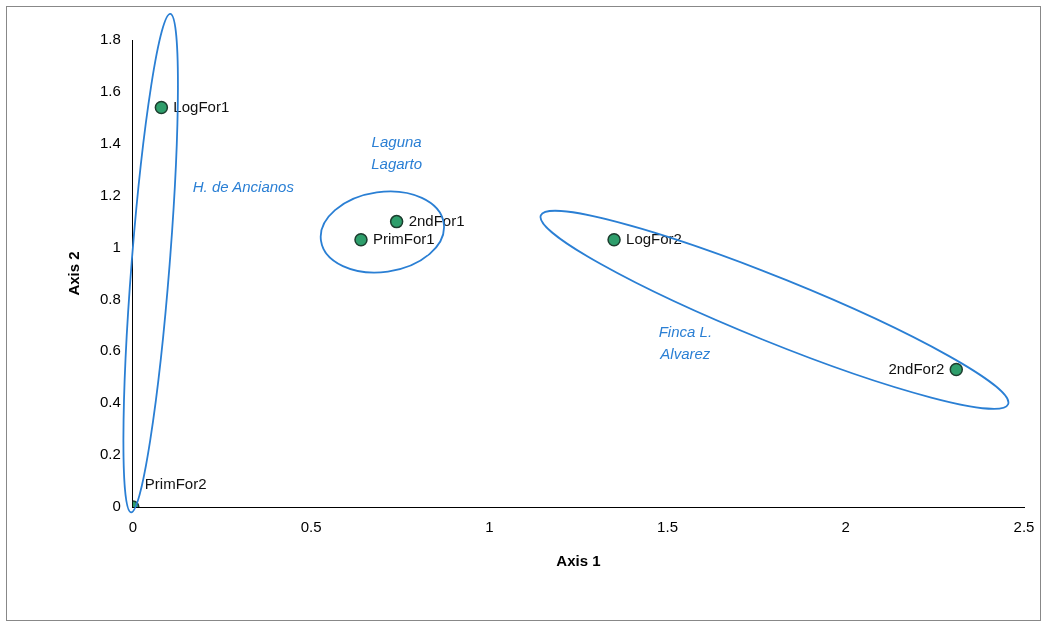  Describe the element at coordinates (578, 561) in the screenshot. I see `x-axis-title: Axis 1` at that location.